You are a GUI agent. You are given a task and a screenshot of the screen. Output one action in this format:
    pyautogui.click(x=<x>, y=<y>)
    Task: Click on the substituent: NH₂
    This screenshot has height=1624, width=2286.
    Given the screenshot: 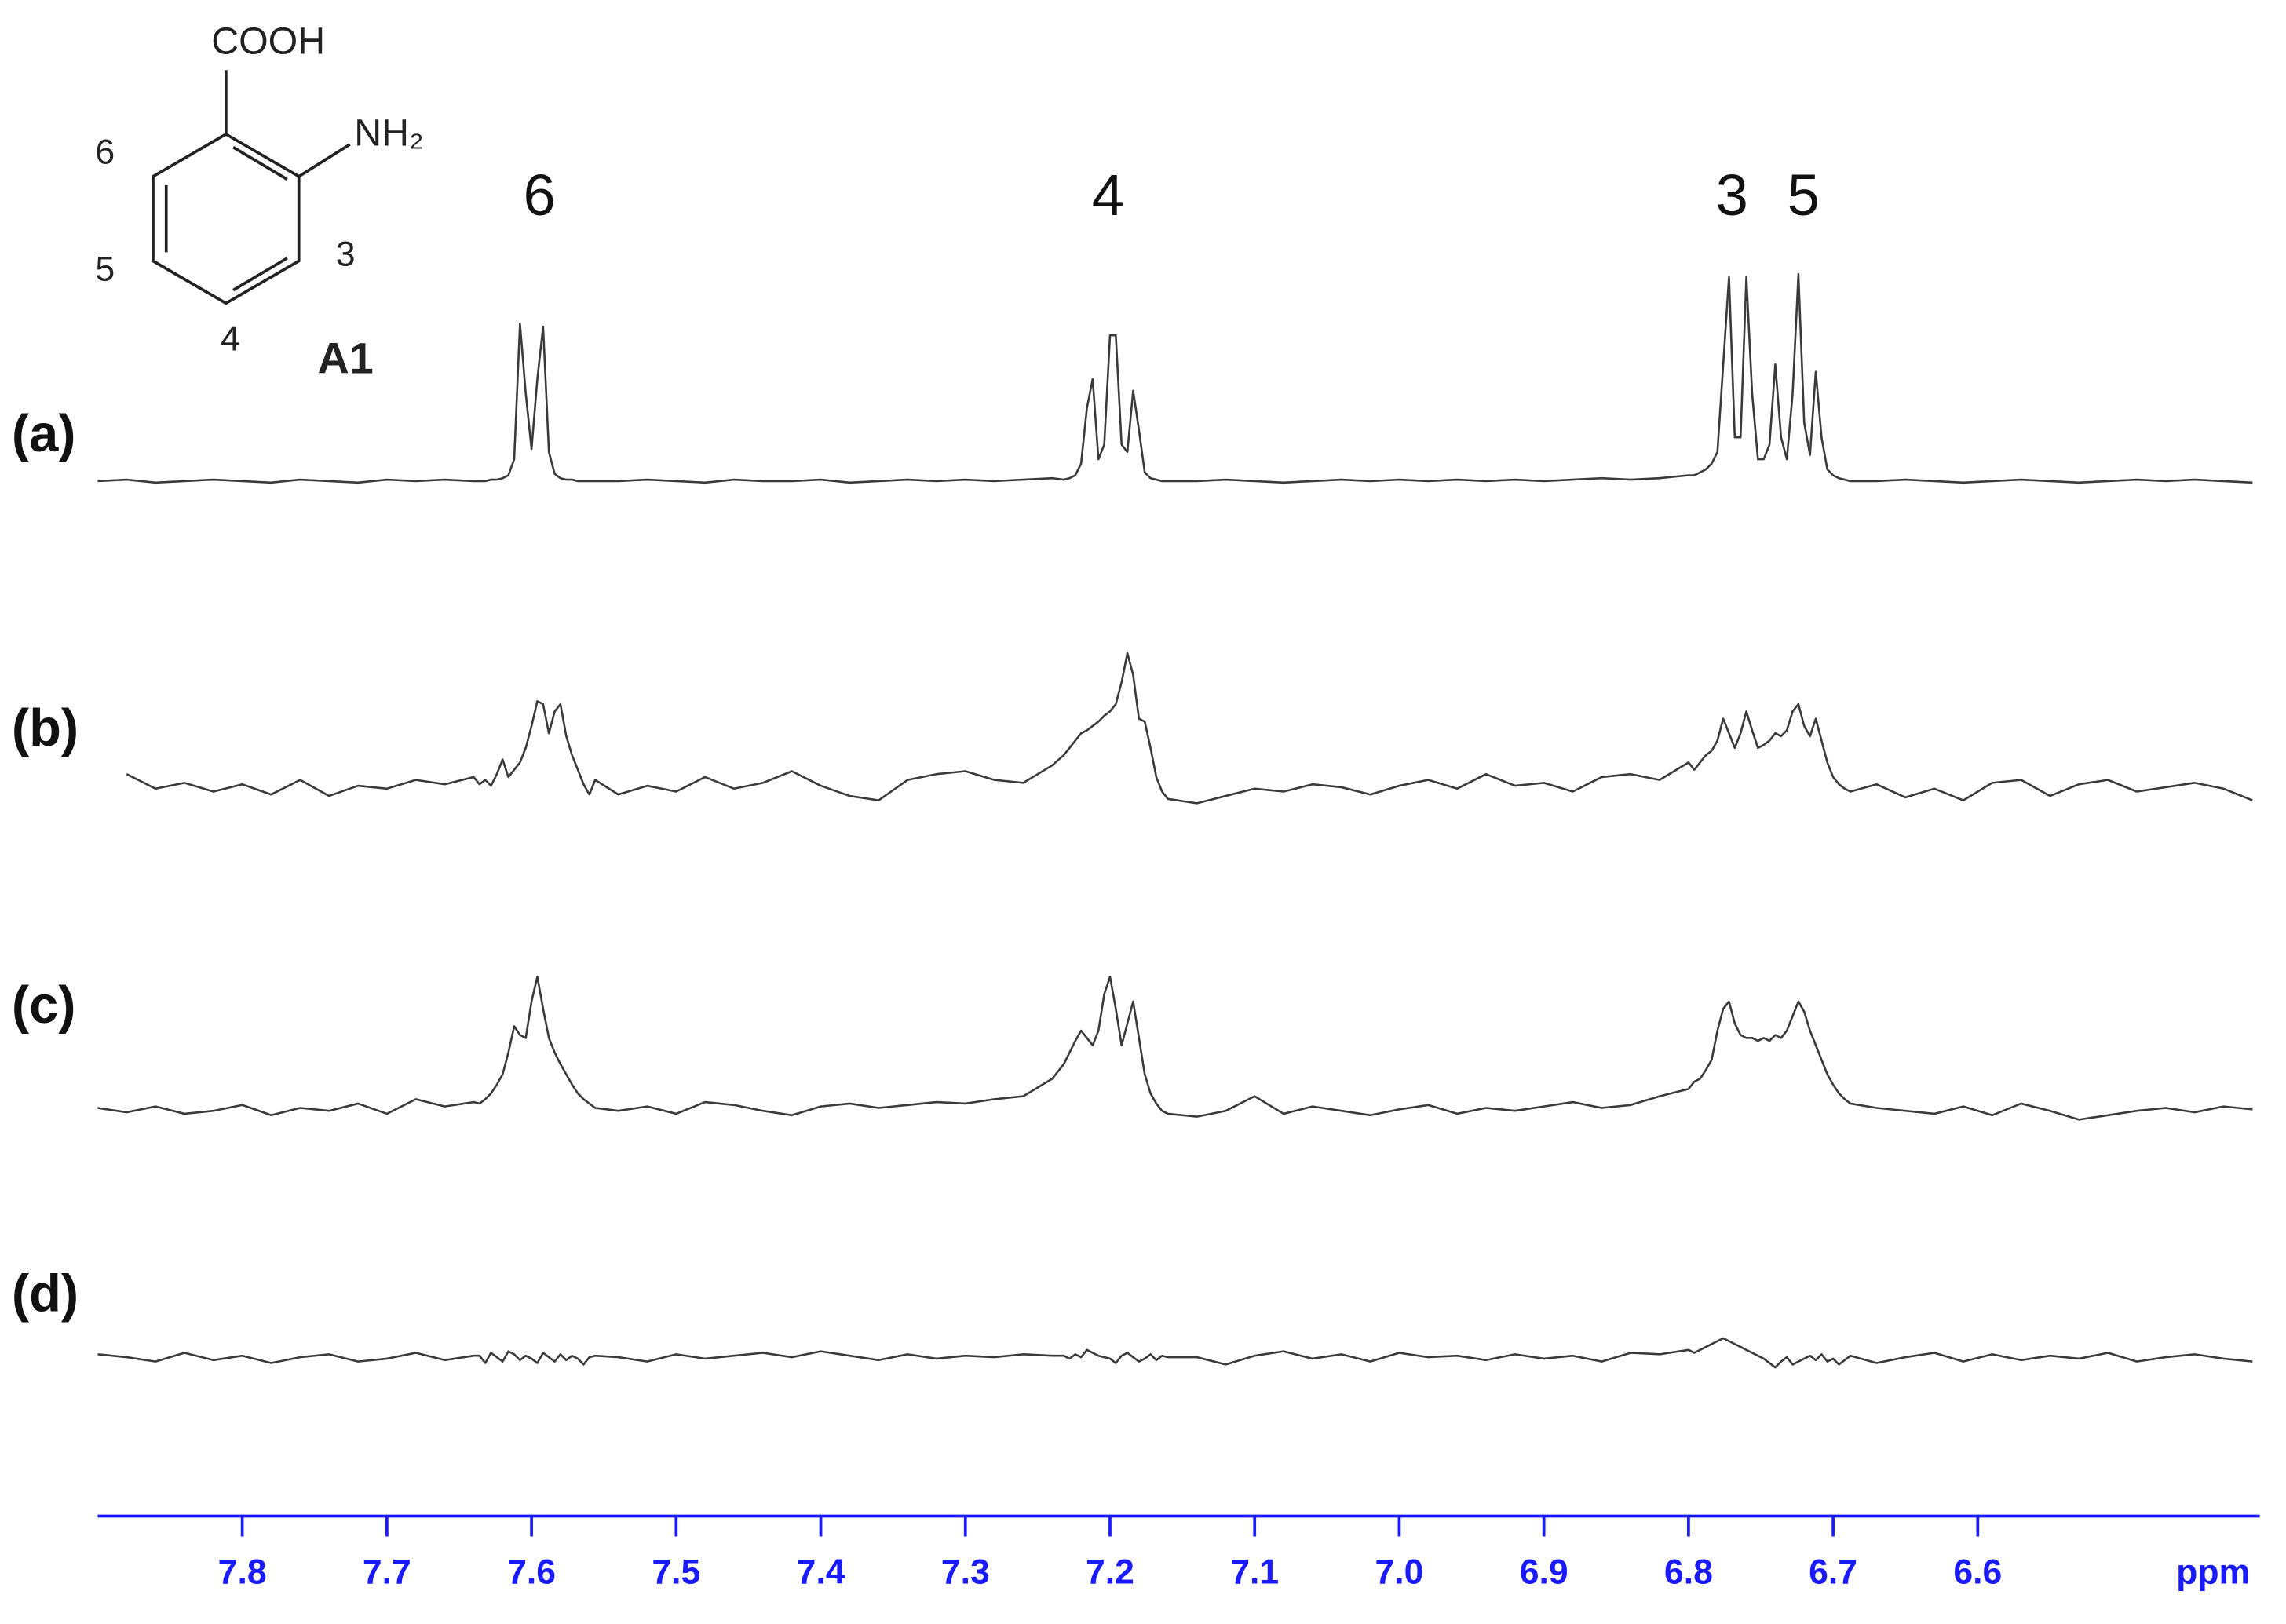 What is the action you would take?
    pyautogui.click(x=388, y=134)
    